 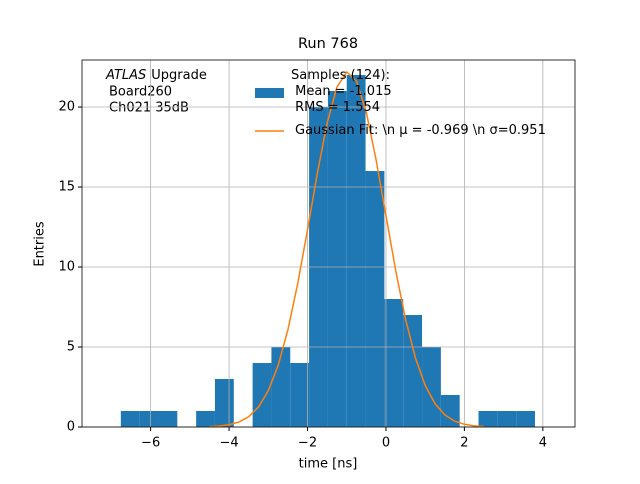 I want to click on legend-label: Samples (124): Mean = -1.015 RMS = 1.554, so click(x=341, y=91).